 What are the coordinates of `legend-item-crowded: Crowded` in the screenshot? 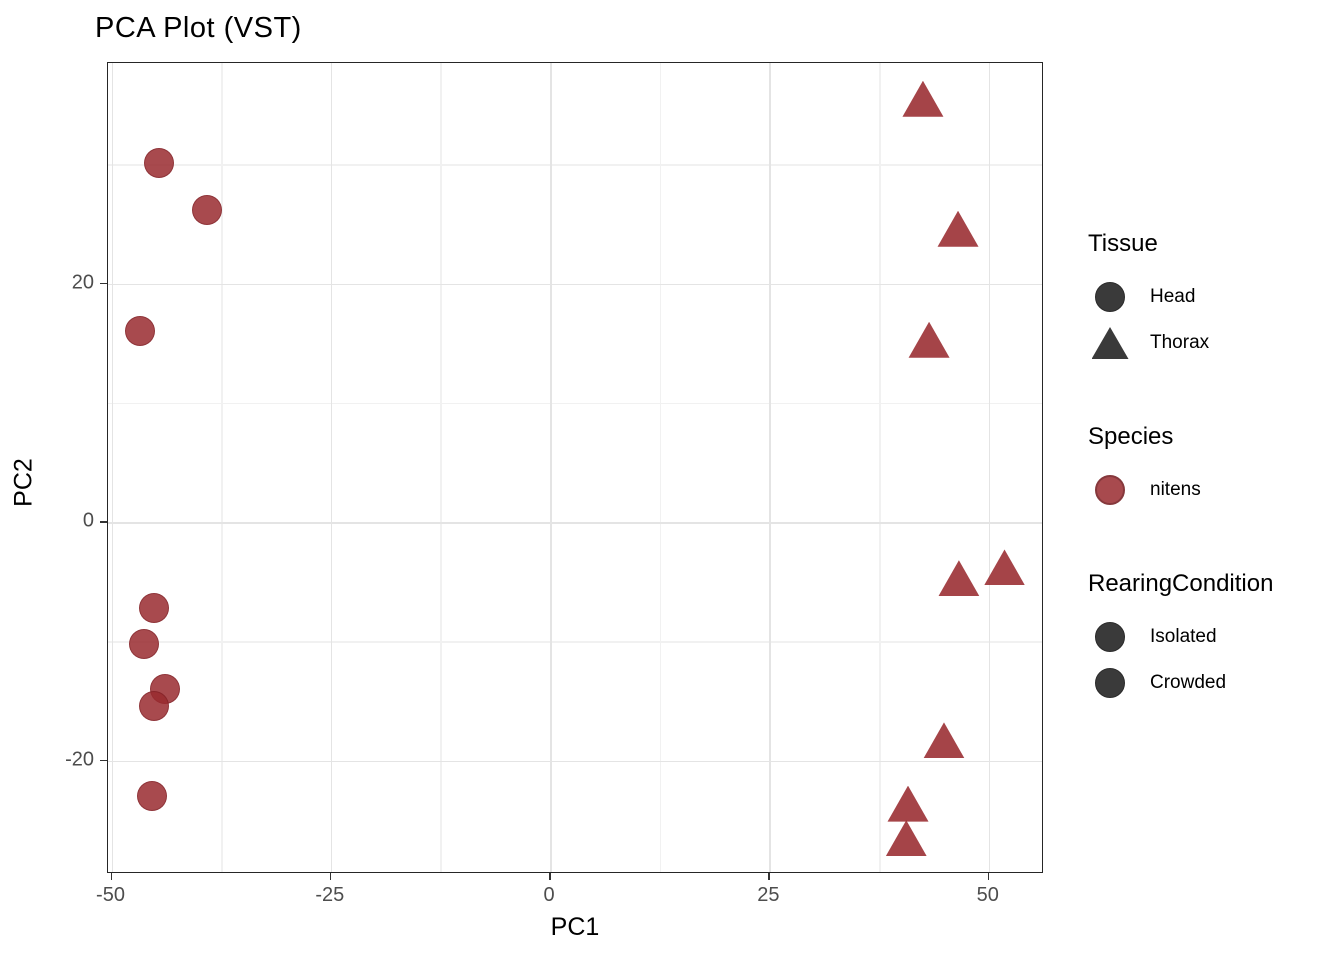 It's located at (1180, 683).